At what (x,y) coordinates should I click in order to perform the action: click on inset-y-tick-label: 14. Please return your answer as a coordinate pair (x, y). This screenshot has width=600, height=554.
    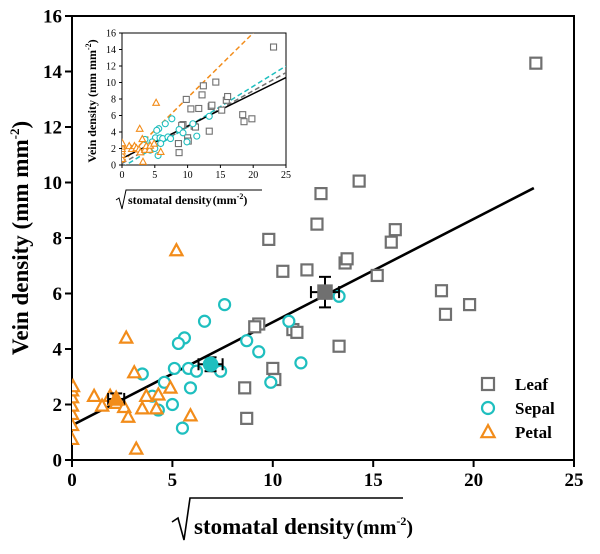
    Looking at the image, I should click on (111, 50).